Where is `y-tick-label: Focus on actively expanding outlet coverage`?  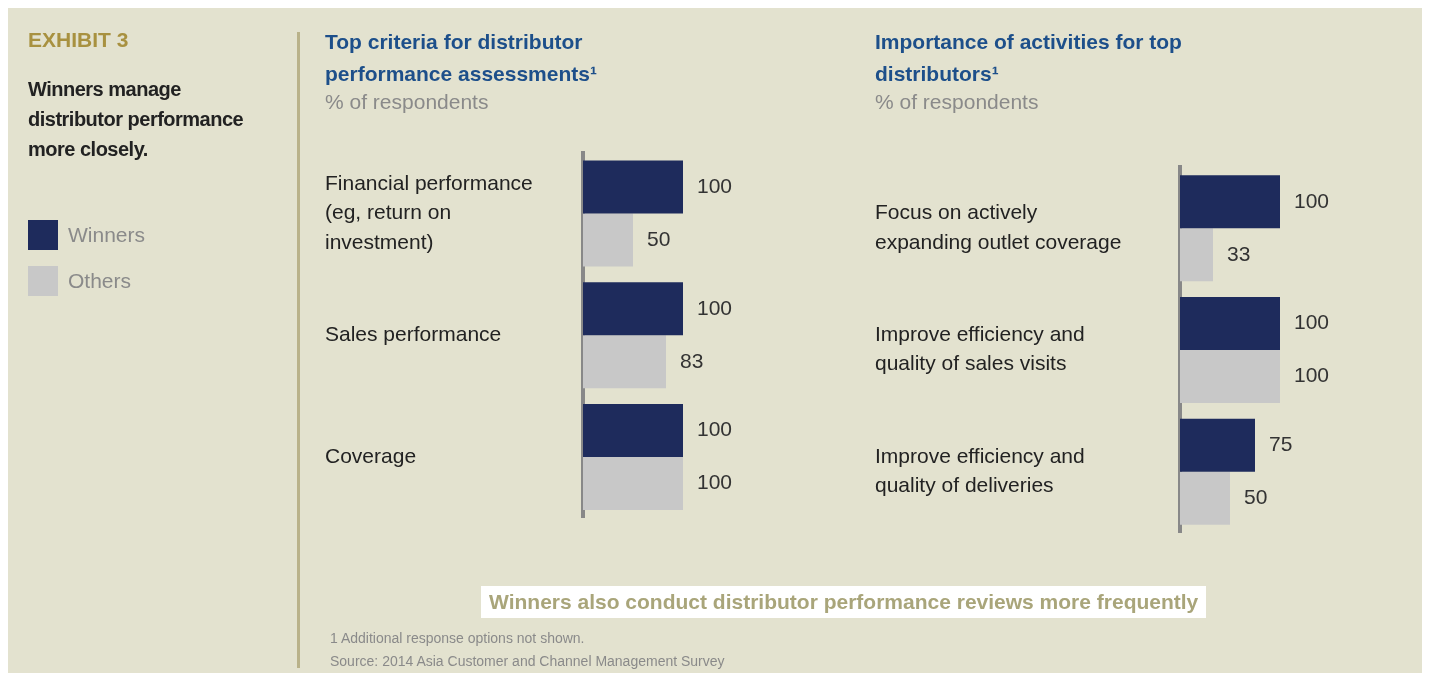
y-tick-label: Focus on actively expanding outlet coverage is located at coordinates (998, 226).